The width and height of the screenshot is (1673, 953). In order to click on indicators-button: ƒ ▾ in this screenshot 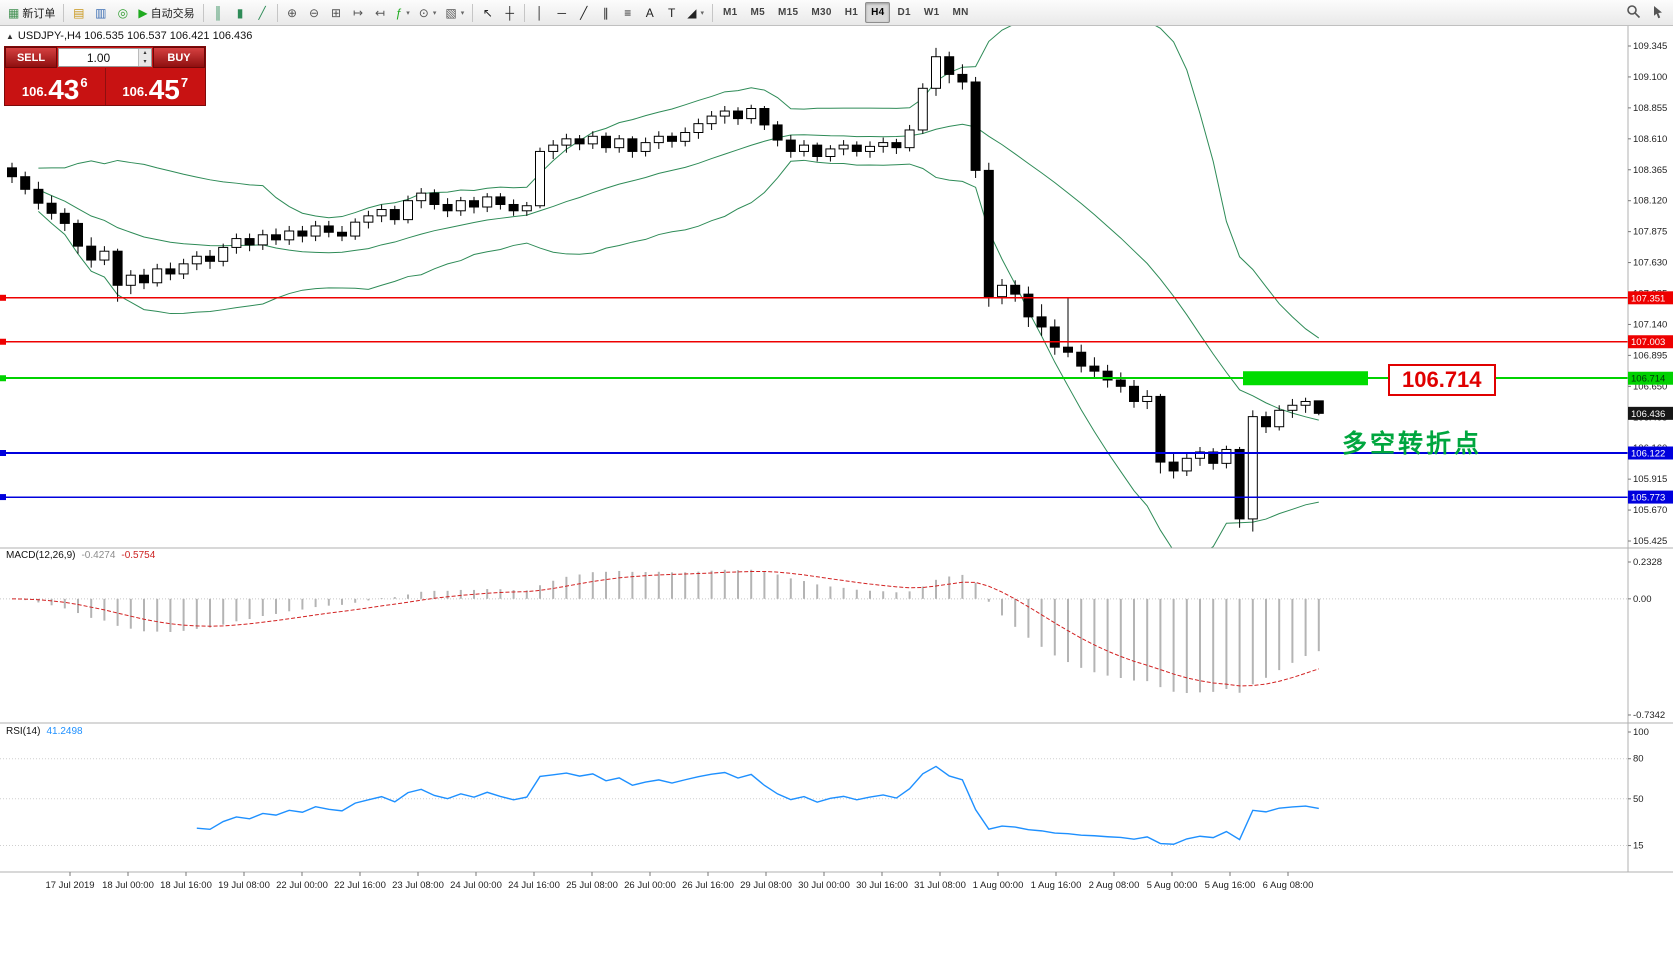, I will do `click(403, 12)`.